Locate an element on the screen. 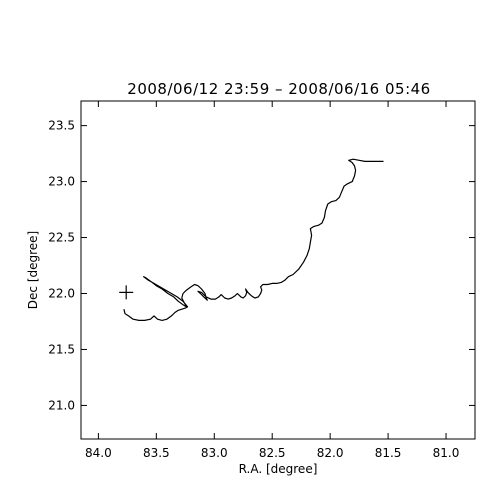  marker-layer is located at coordinates (126, 292).